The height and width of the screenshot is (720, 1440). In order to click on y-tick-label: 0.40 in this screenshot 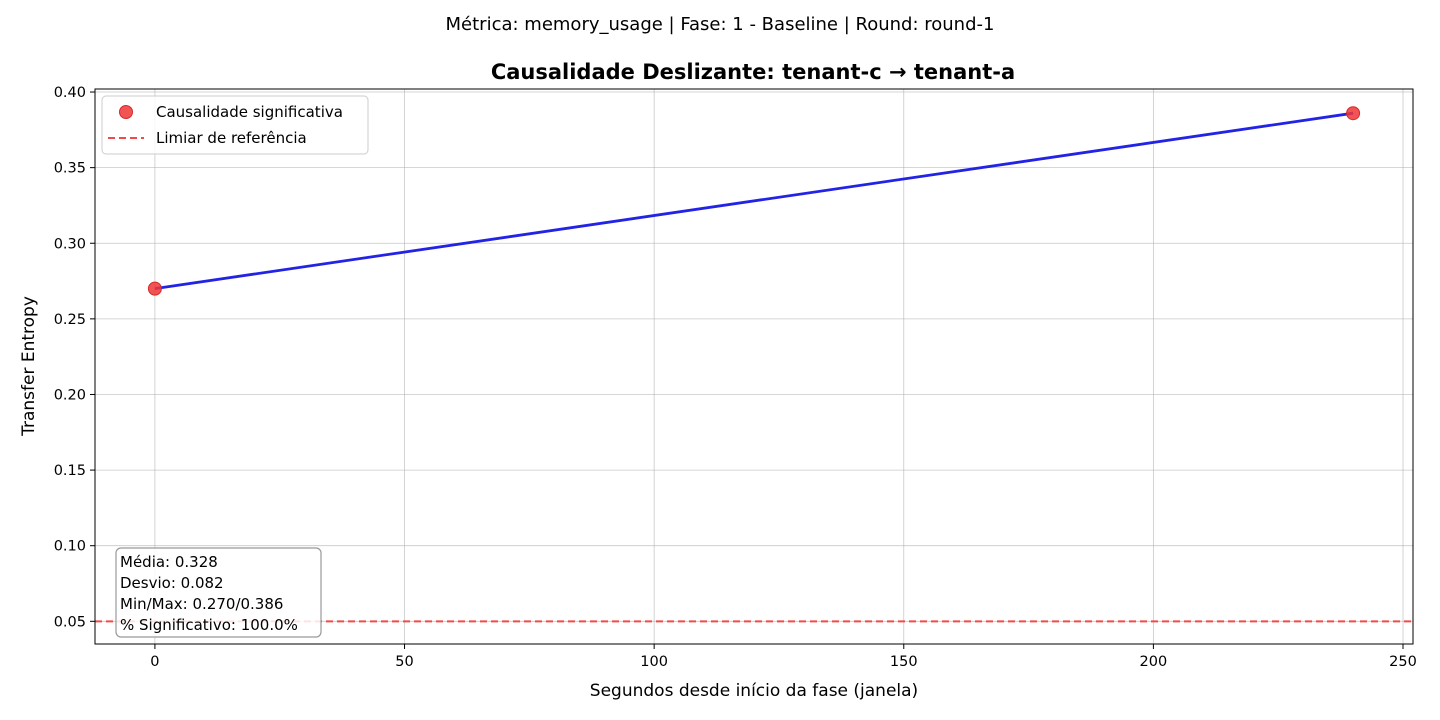, I will do `click(70, 93)`.